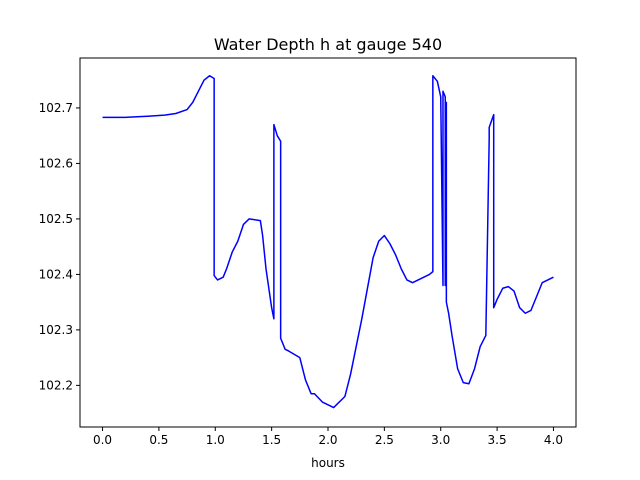 The width and height of the screenshot is (640, 480). I want to click on y-tick-label: 102.2, so click(56, 385).